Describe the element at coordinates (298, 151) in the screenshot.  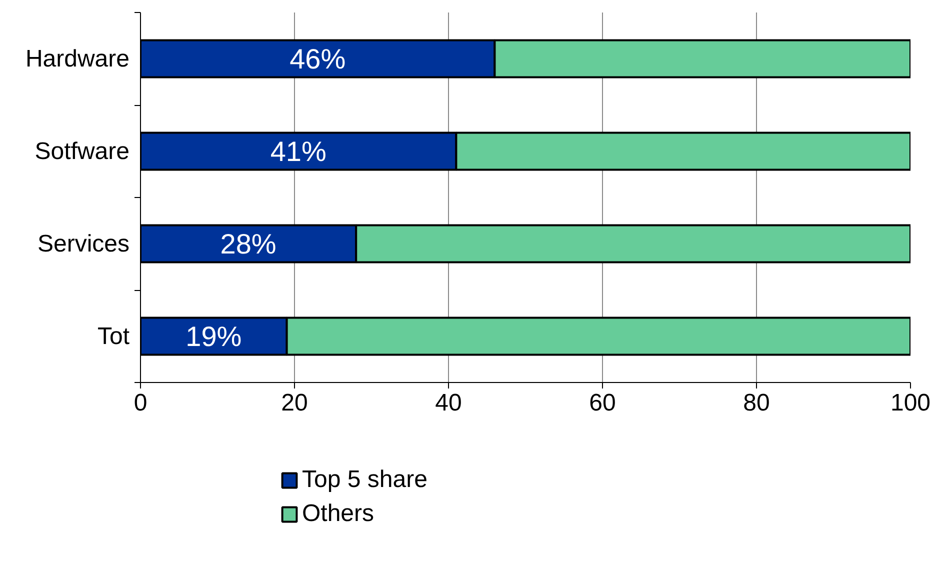
I see `data-label: 41%` at that location.